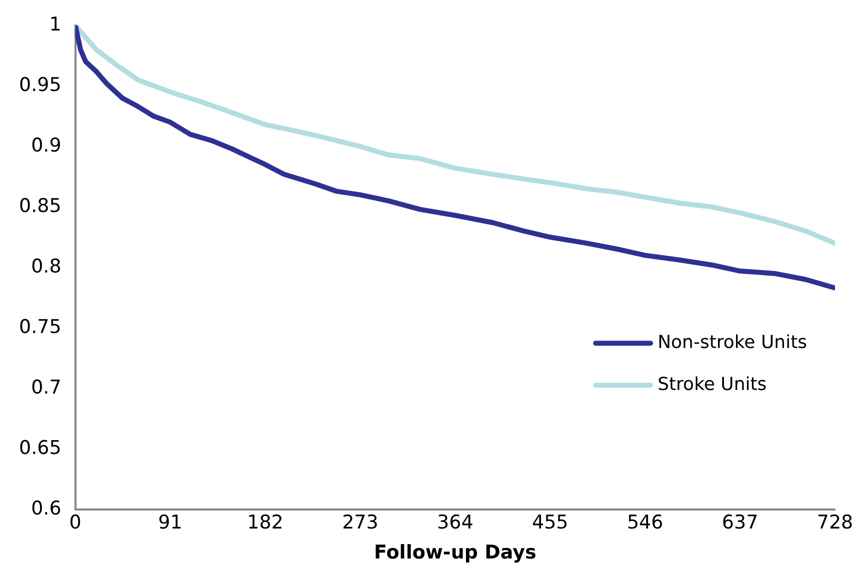  Describe the element at coordinates (75, 523) in the screenshot. I see `x-tick-label: 0` at that location.